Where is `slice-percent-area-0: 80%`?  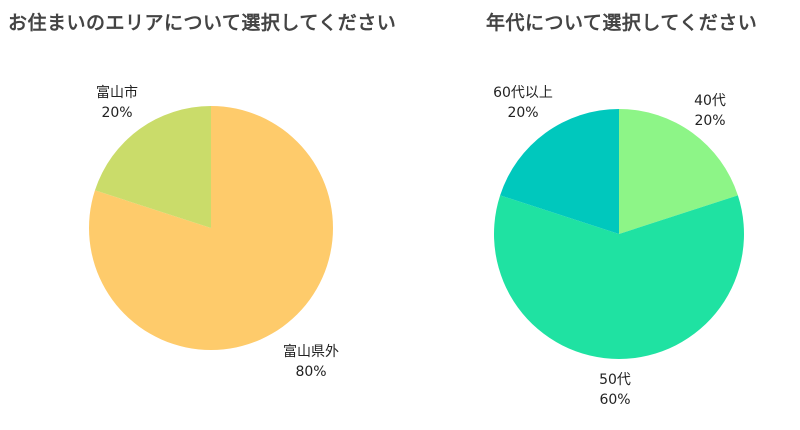
slice-percent-area-0: 80% is located at coordinates (310, 372).